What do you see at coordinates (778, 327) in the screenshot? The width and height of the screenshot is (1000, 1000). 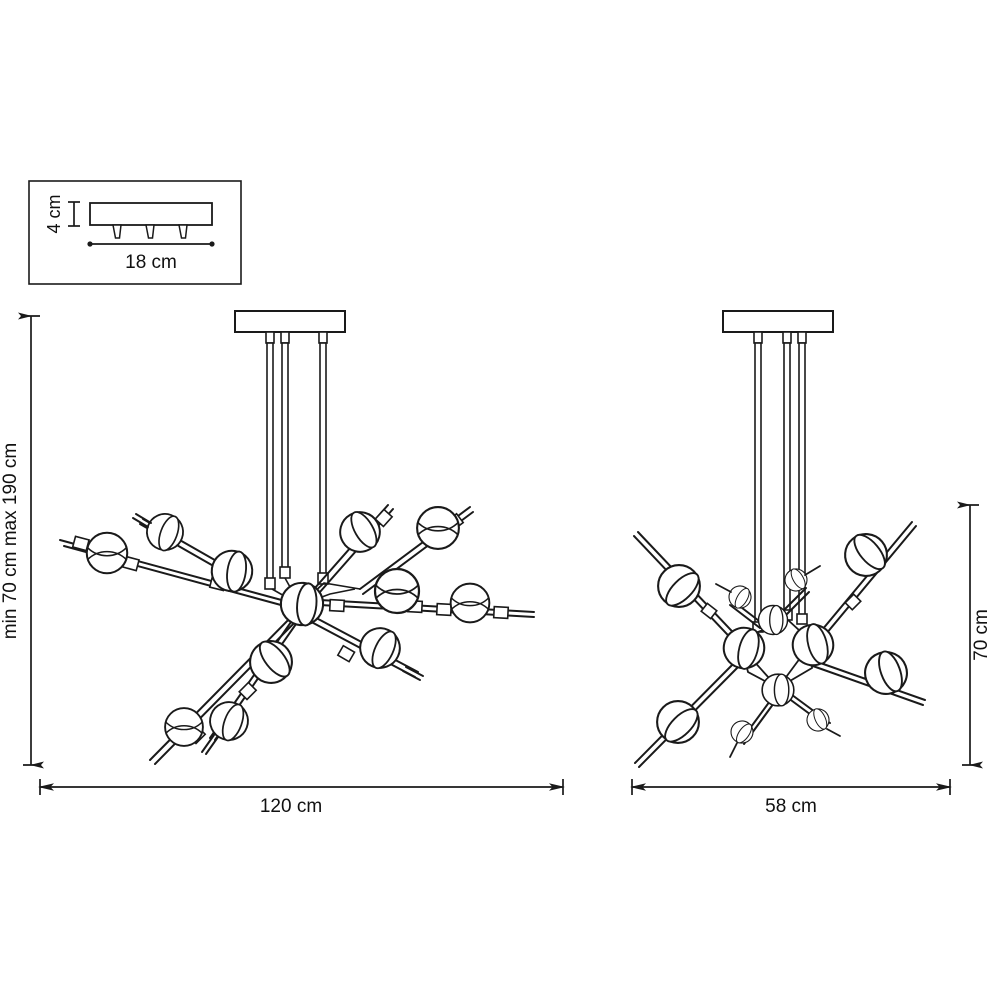 I see `side-canopy` at bounding box center [778, 327].